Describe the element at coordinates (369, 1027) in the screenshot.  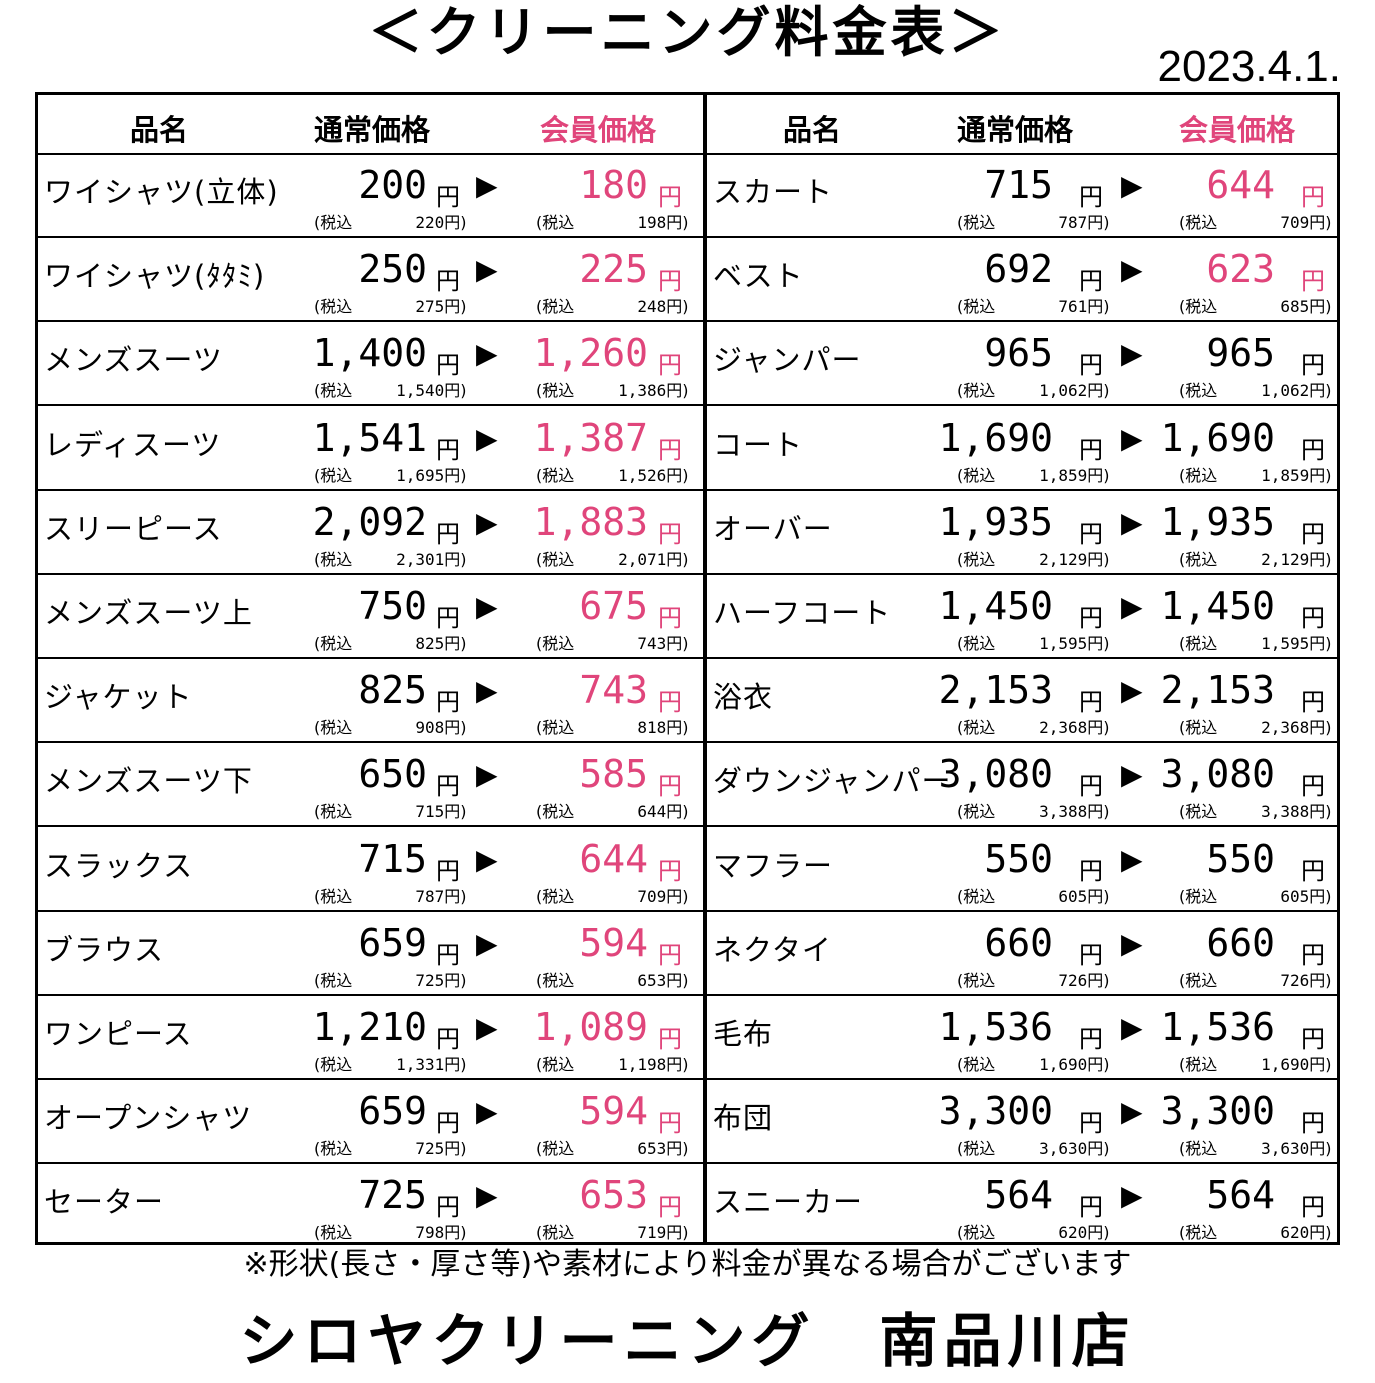
I see `regular-price: 1,210` at that location.